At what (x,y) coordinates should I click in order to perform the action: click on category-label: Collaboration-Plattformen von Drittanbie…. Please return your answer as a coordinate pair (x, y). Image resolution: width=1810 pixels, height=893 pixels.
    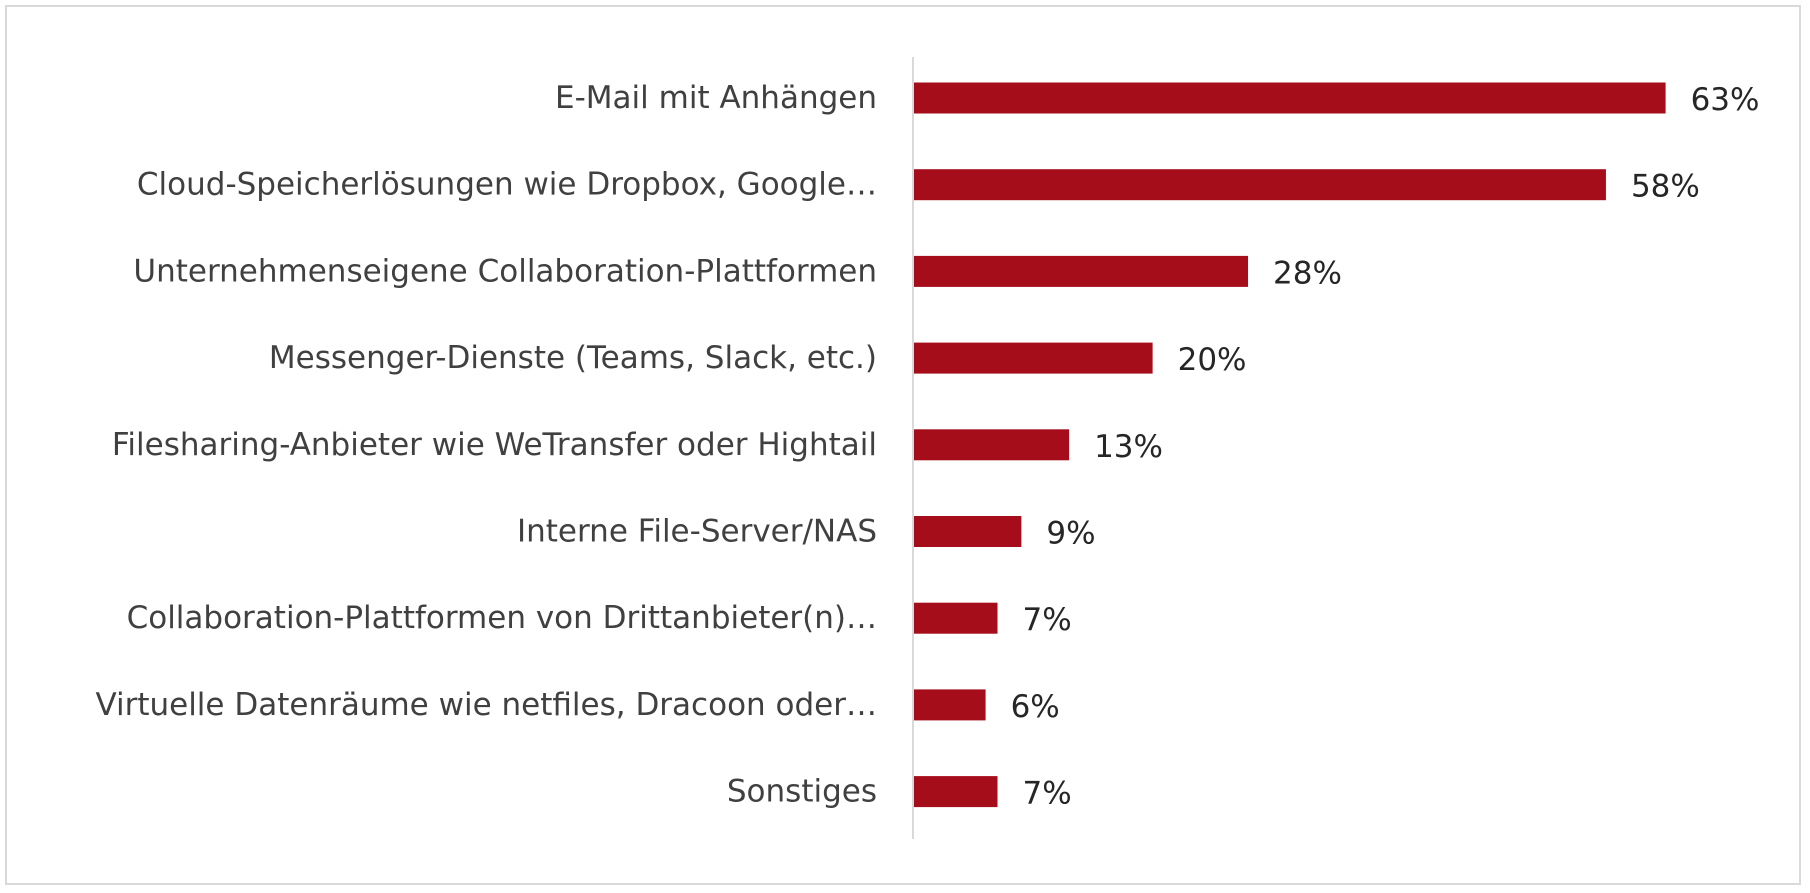
    Looking at the image, I should click on (502, 618).